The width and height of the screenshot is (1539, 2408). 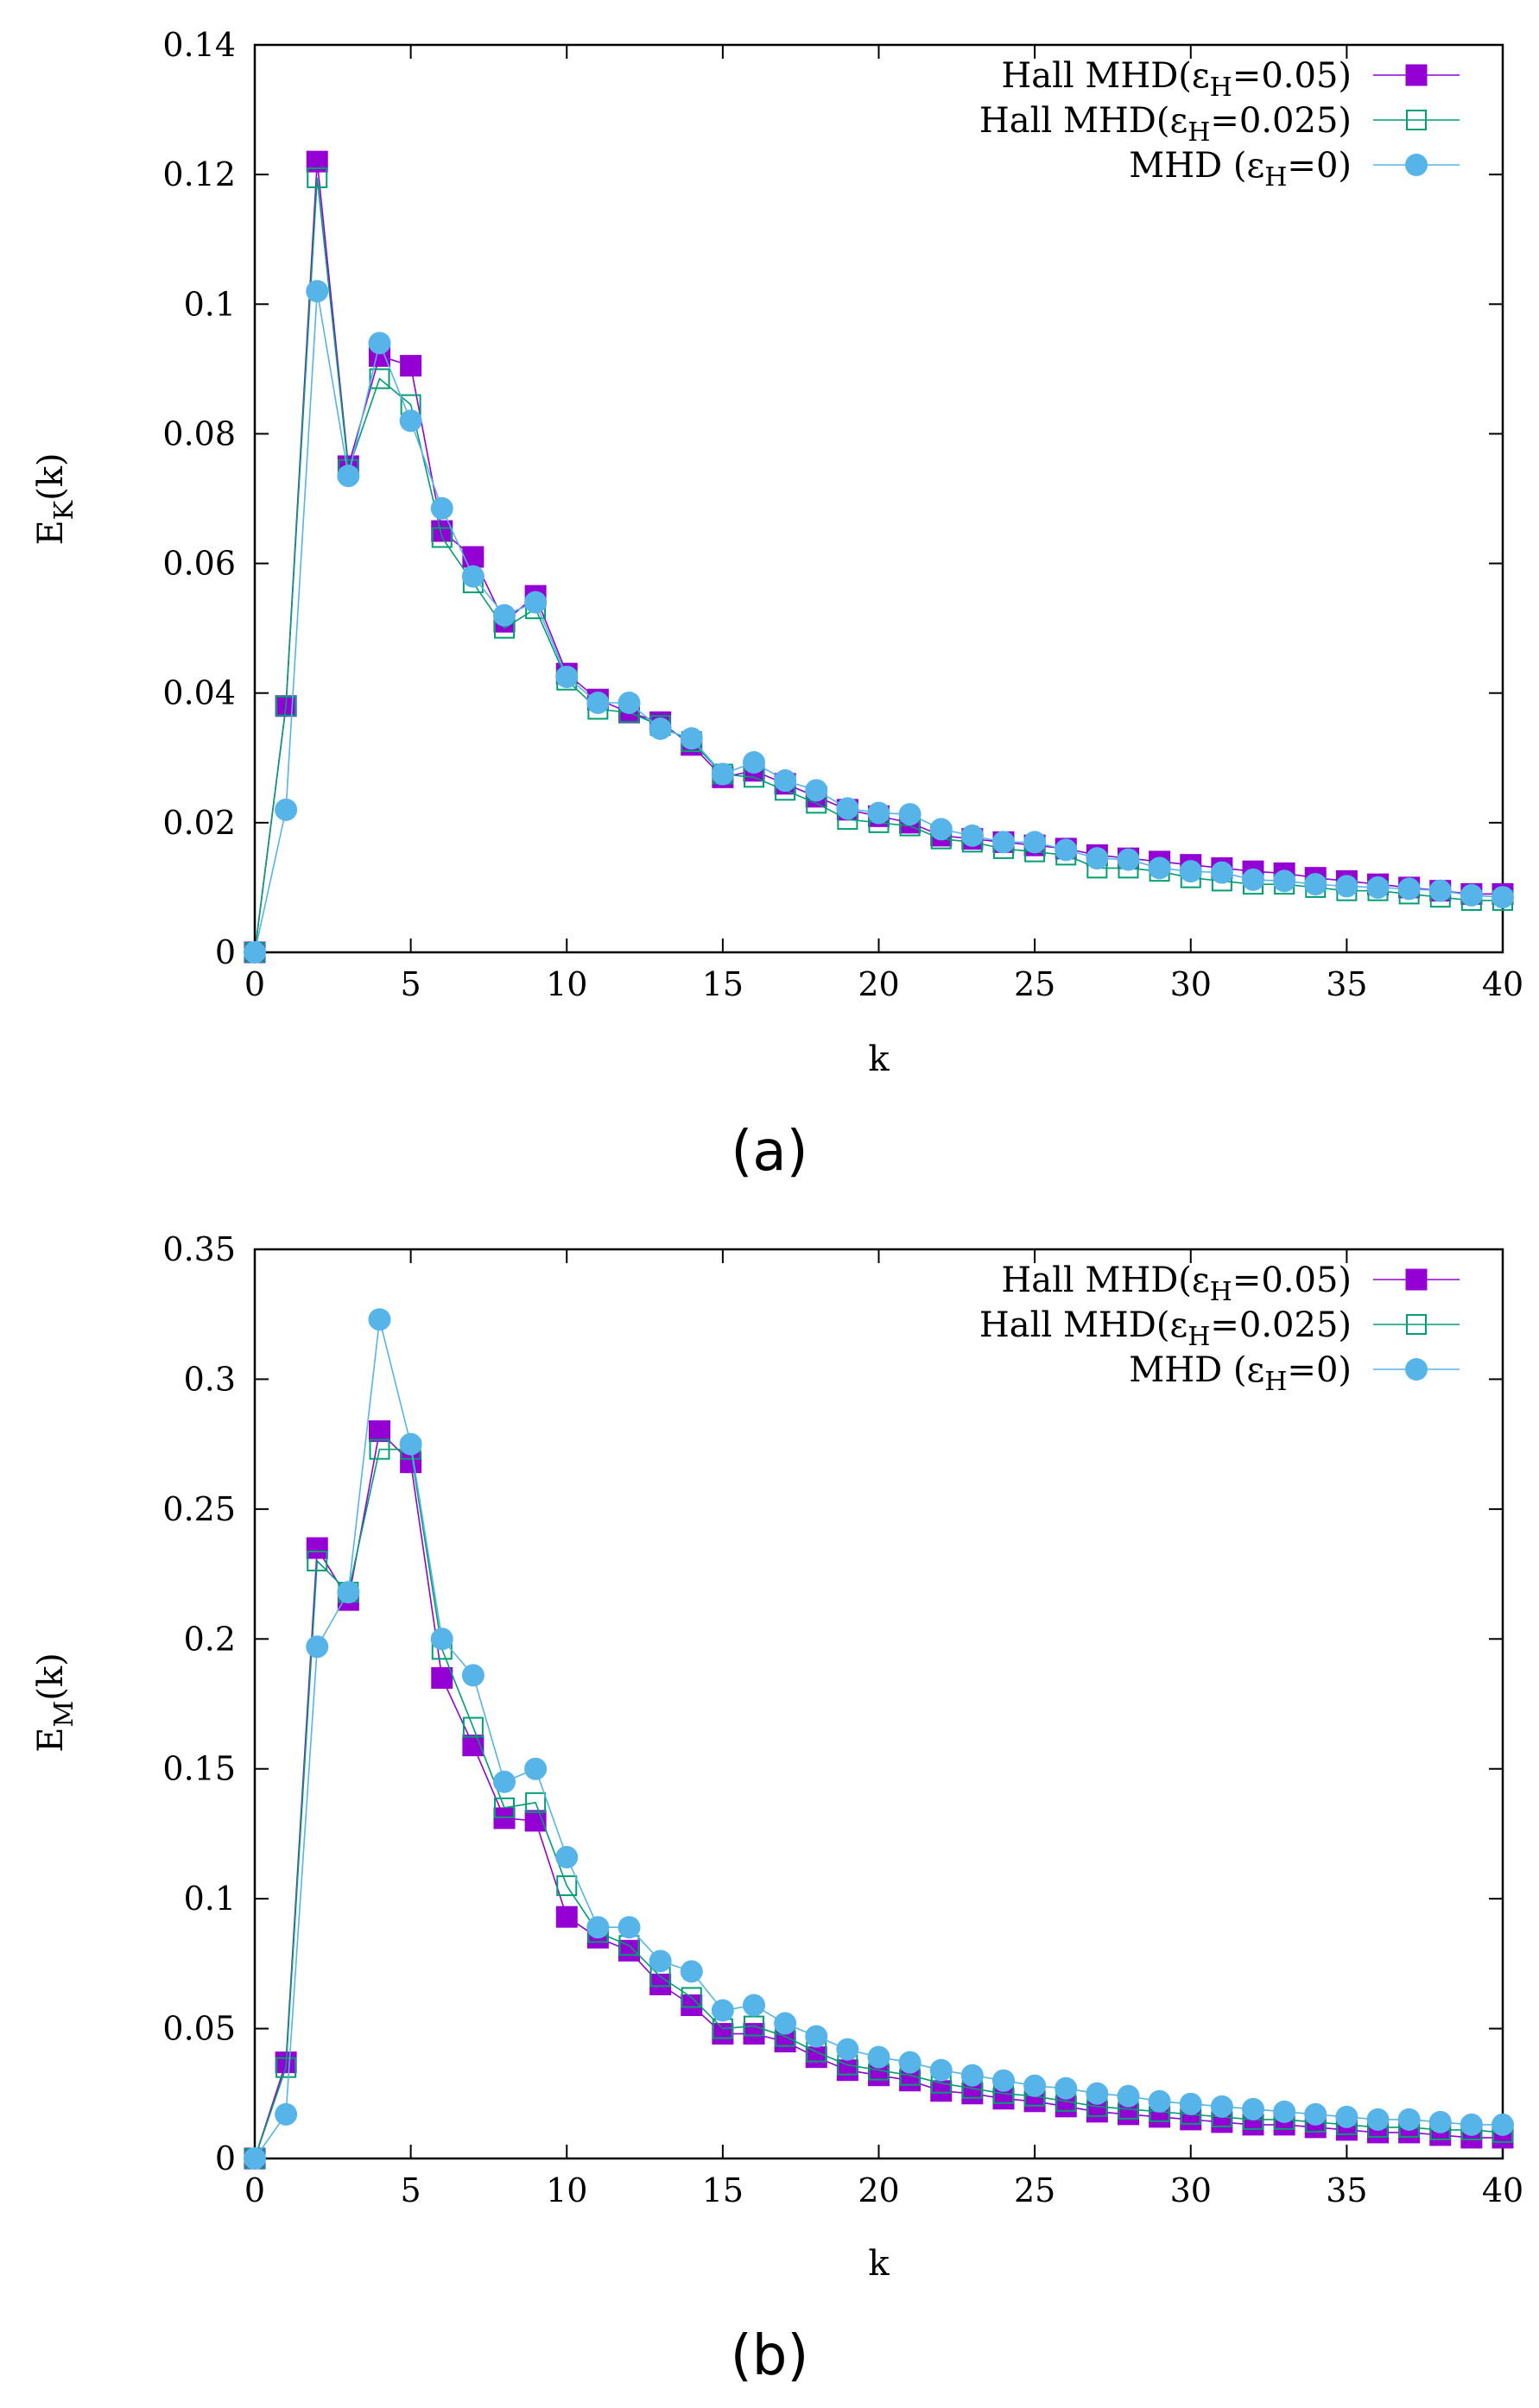 What do you see at coordinates (199, 174) in the screenshot?
I see `y-tick-label: 0.12` at bounding box center [199, 174].